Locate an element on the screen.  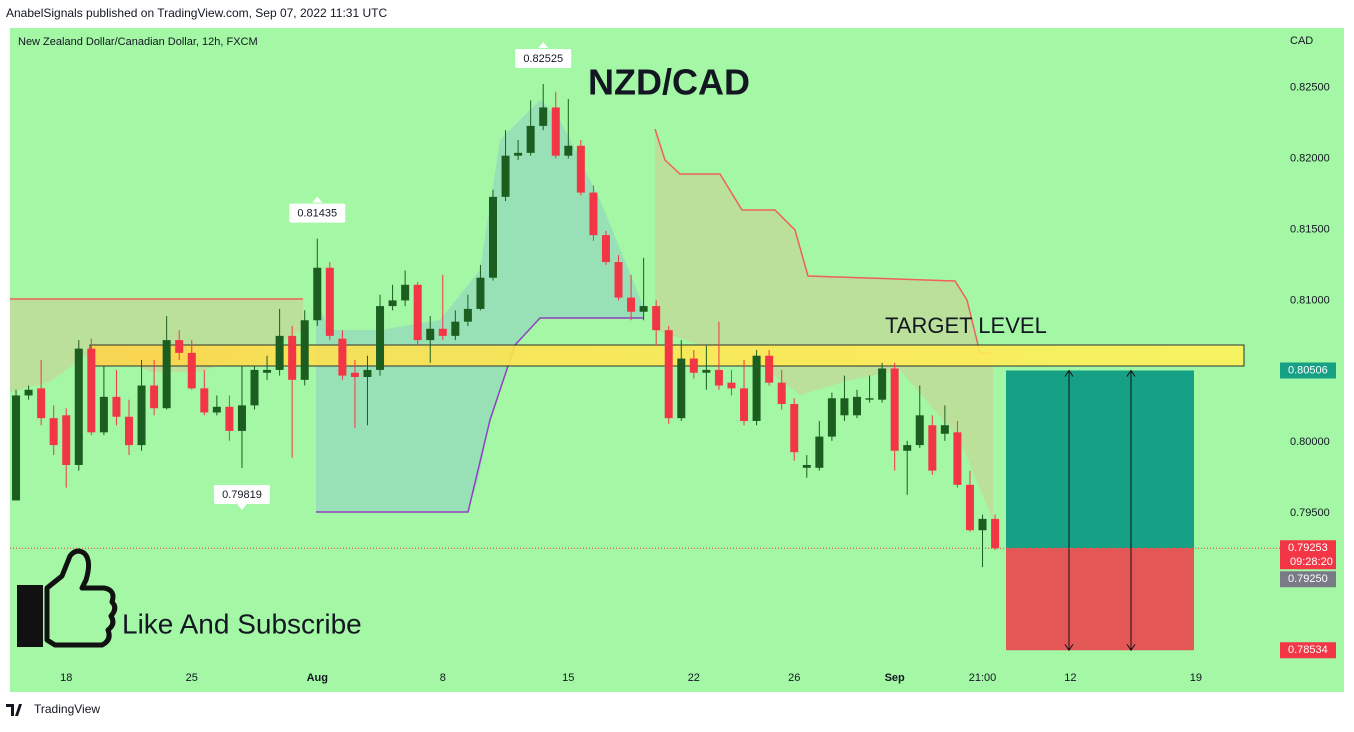
target-label: TARGET LEVEL is located at coordinates (966, 325).